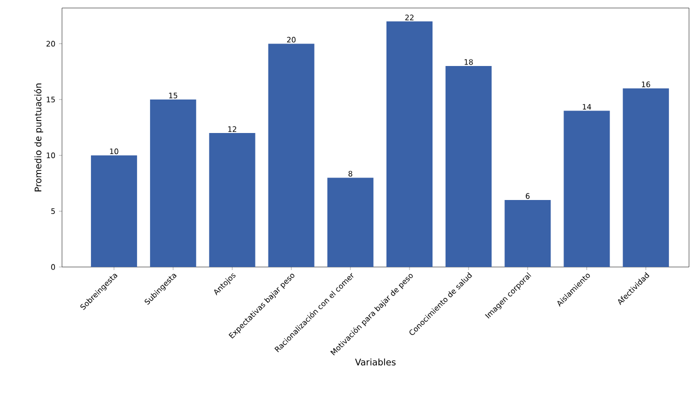 This screenshot has height=398, width=696. Describe the element at coordinates (39, 138) in the screenshot. I see `y-axis-title: Promedio de puntuación` at that location.